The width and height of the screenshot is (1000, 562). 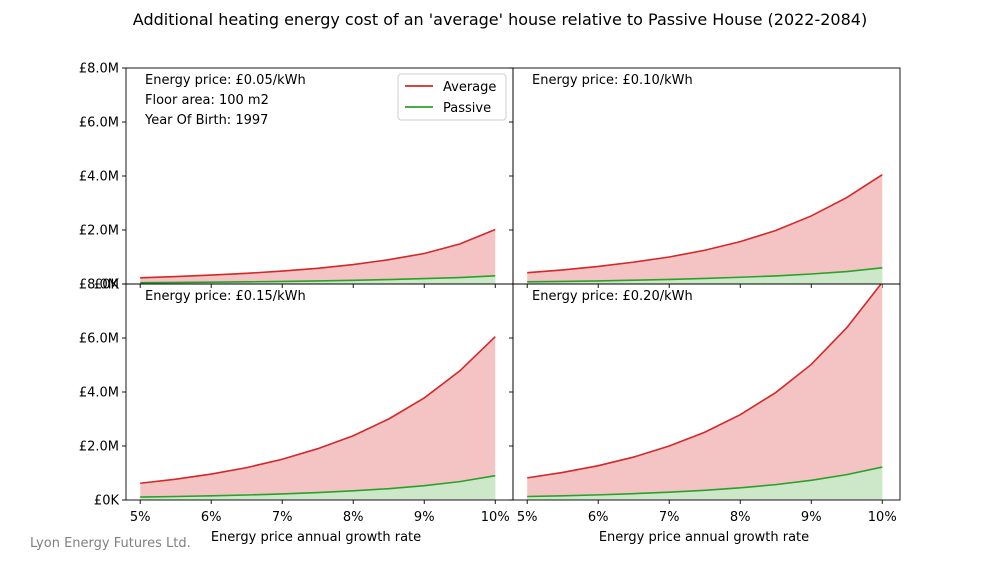 What do you see at coordinates (206, 120) in the screenshot?
I see `panel-info-label: Year Of Birth: 1997` at bounding box center [206, 120].